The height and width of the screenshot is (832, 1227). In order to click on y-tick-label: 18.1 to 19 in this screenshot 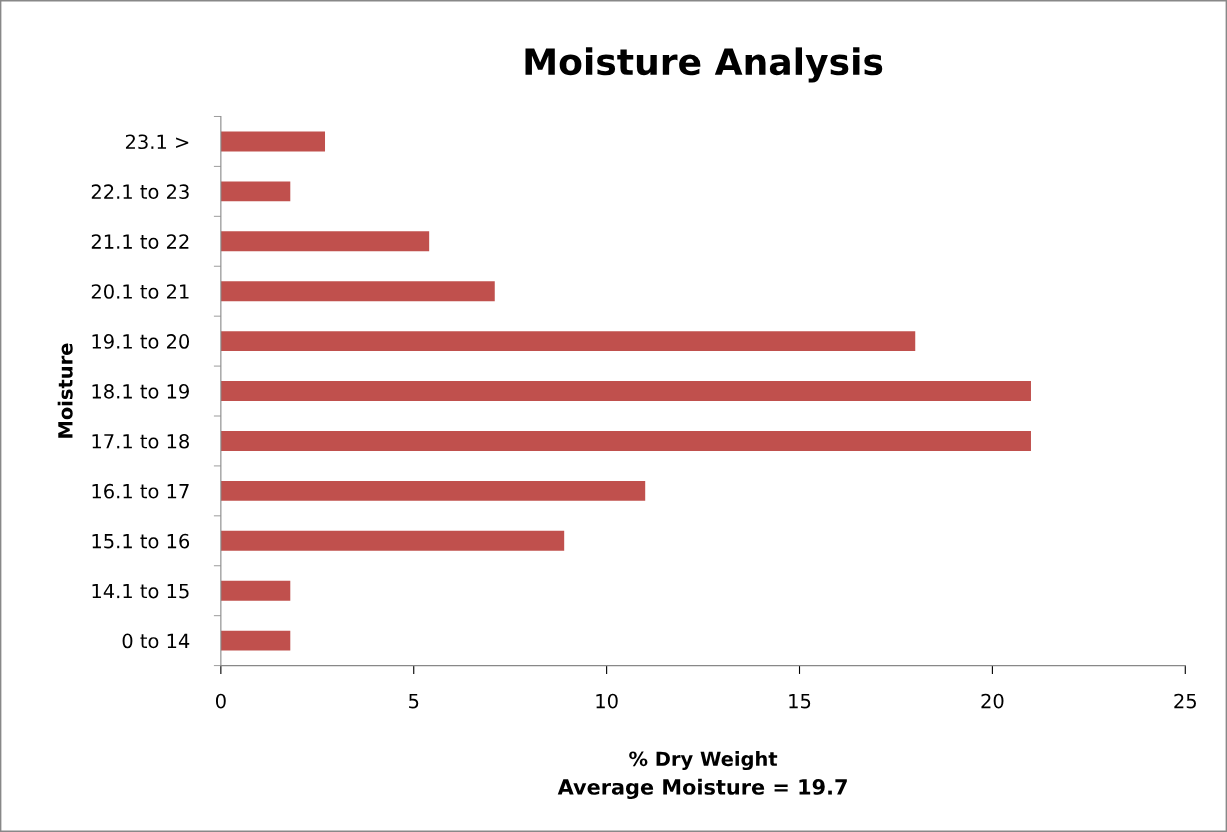, I will do `click(140, 391)`.